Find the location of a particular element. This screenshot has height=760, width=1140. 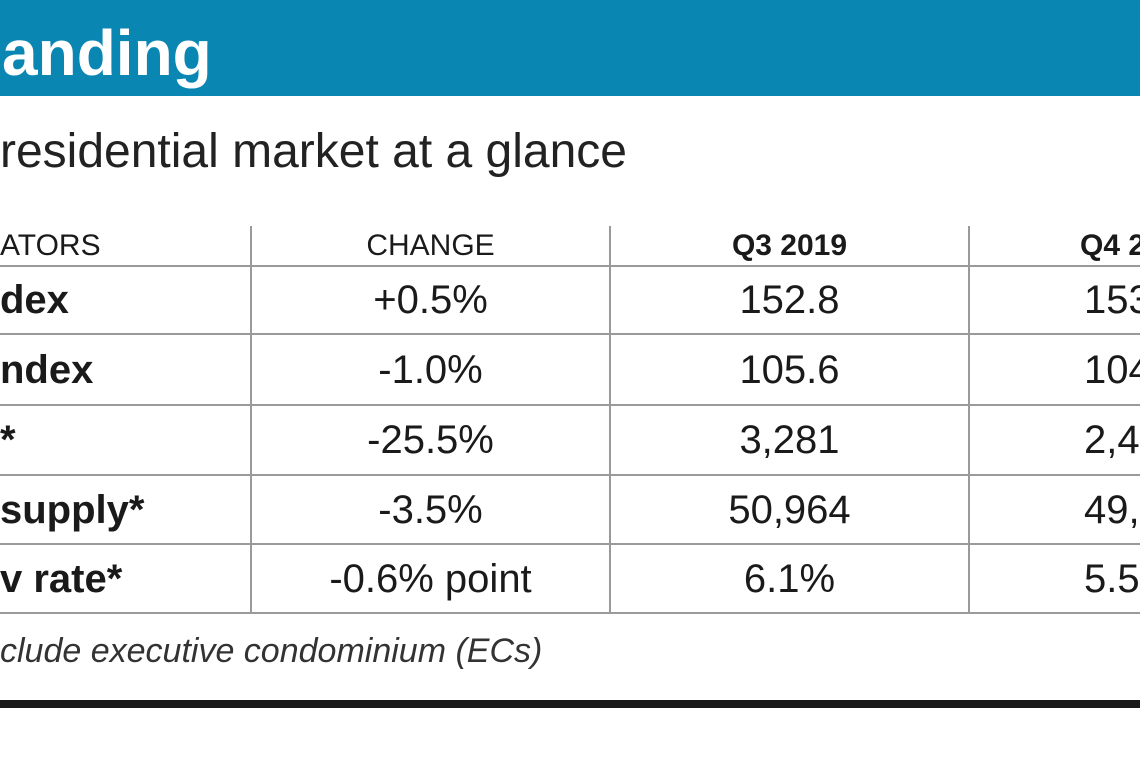

table-subtitle: residential market at a glance is located at coordinates (313, 151).